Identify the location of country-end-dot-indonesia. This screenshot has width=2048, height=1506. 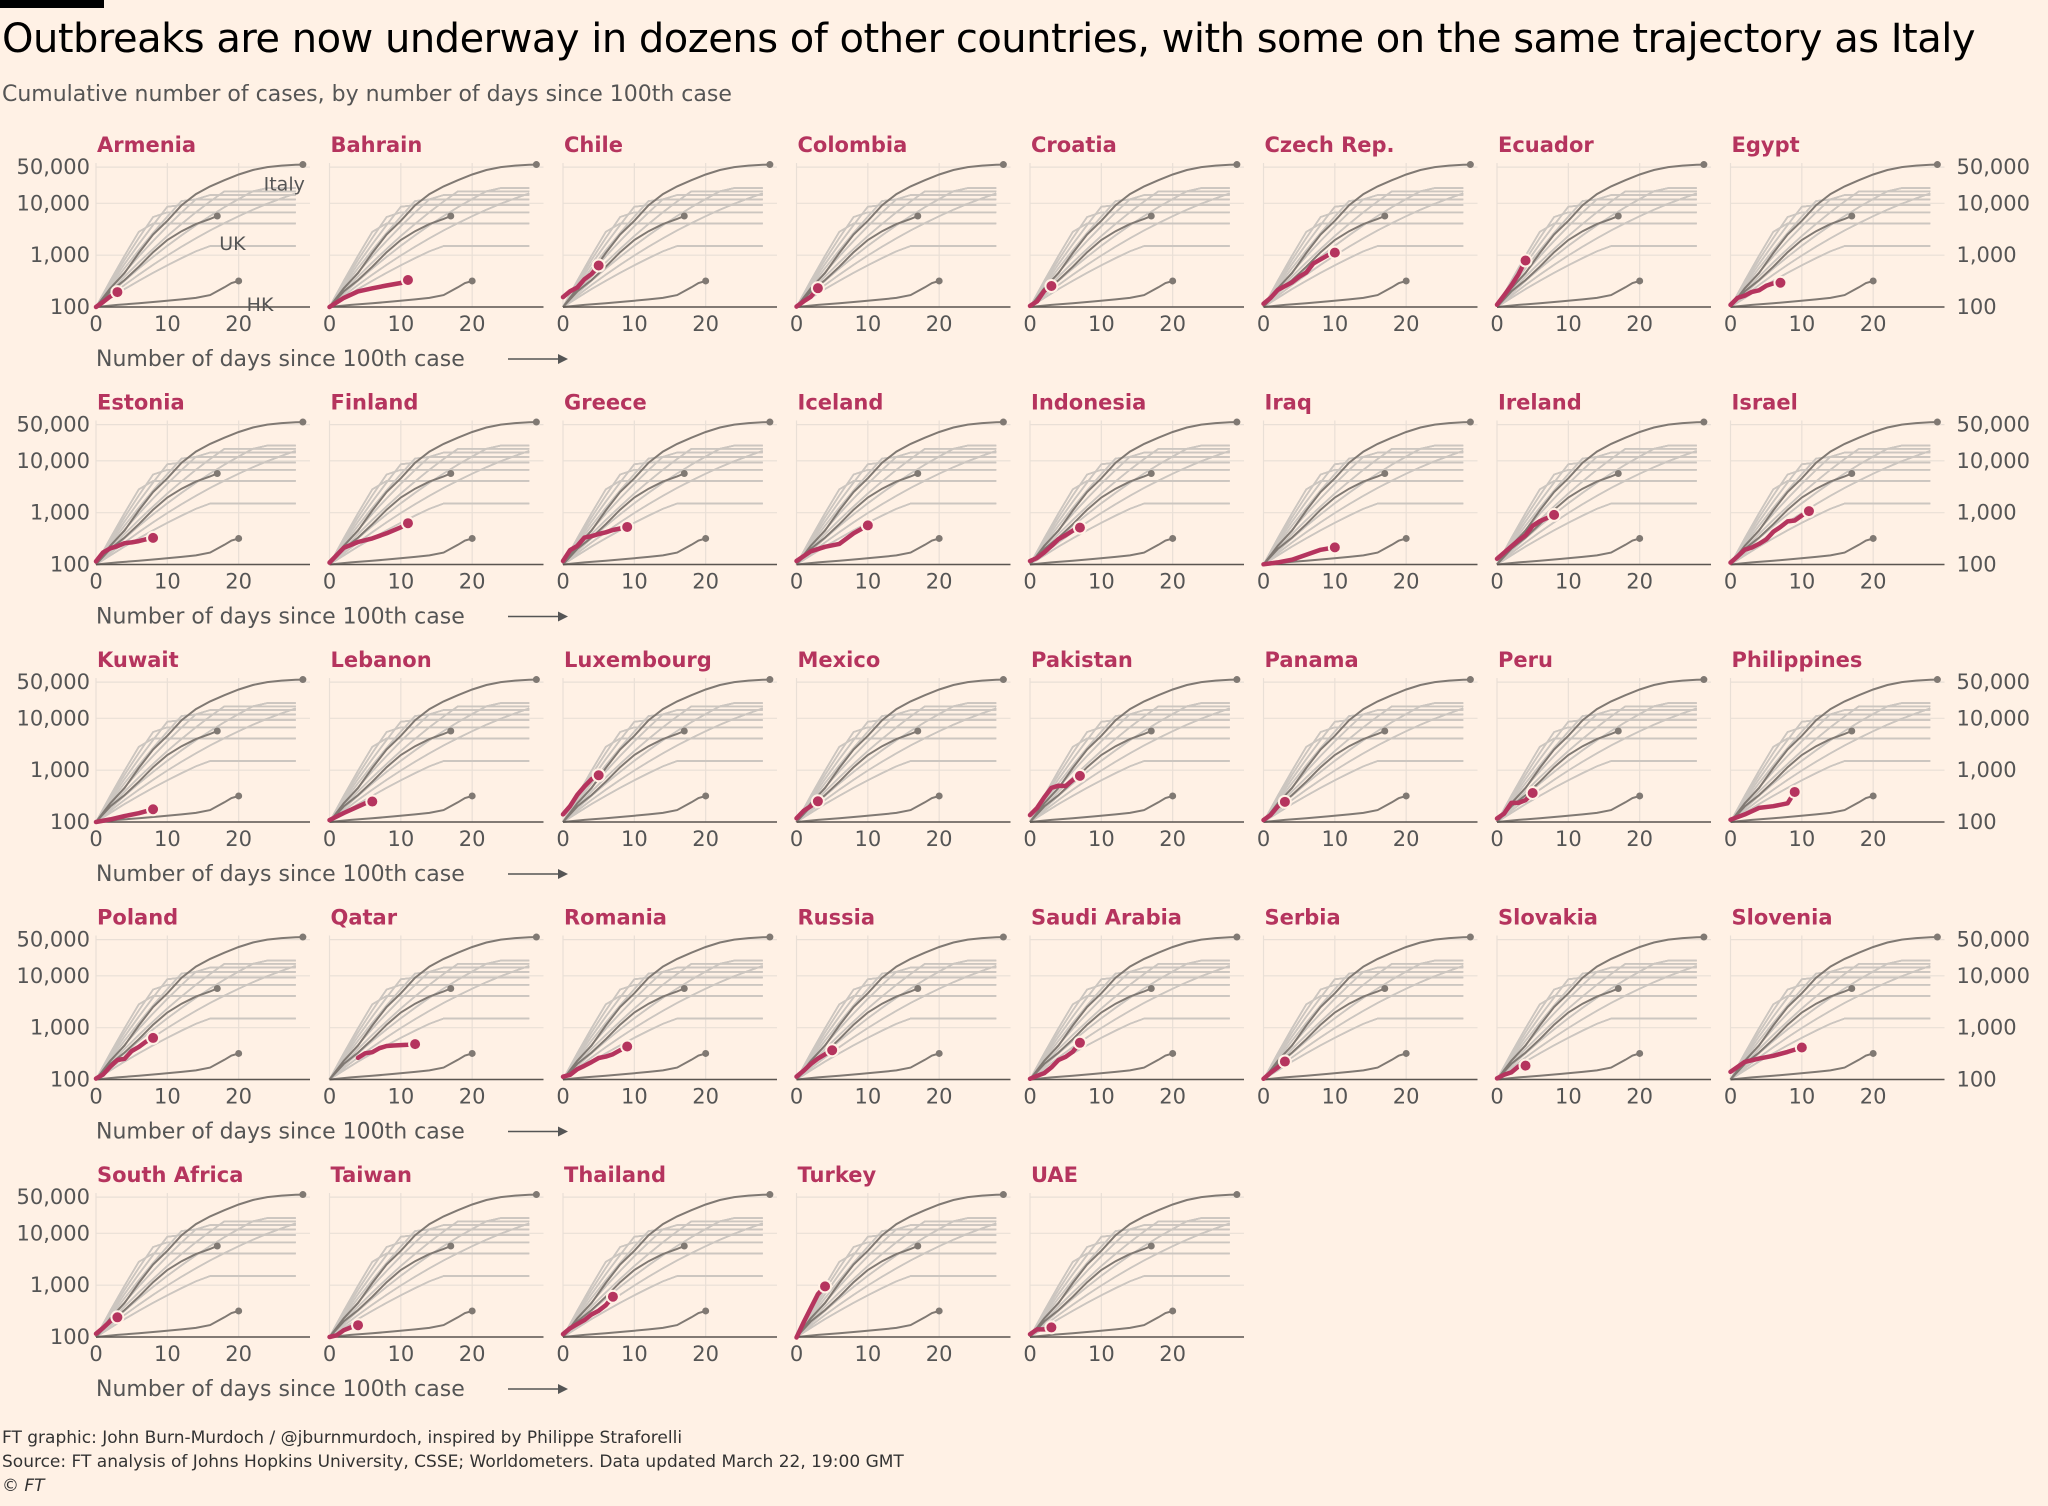
(1079, 527).